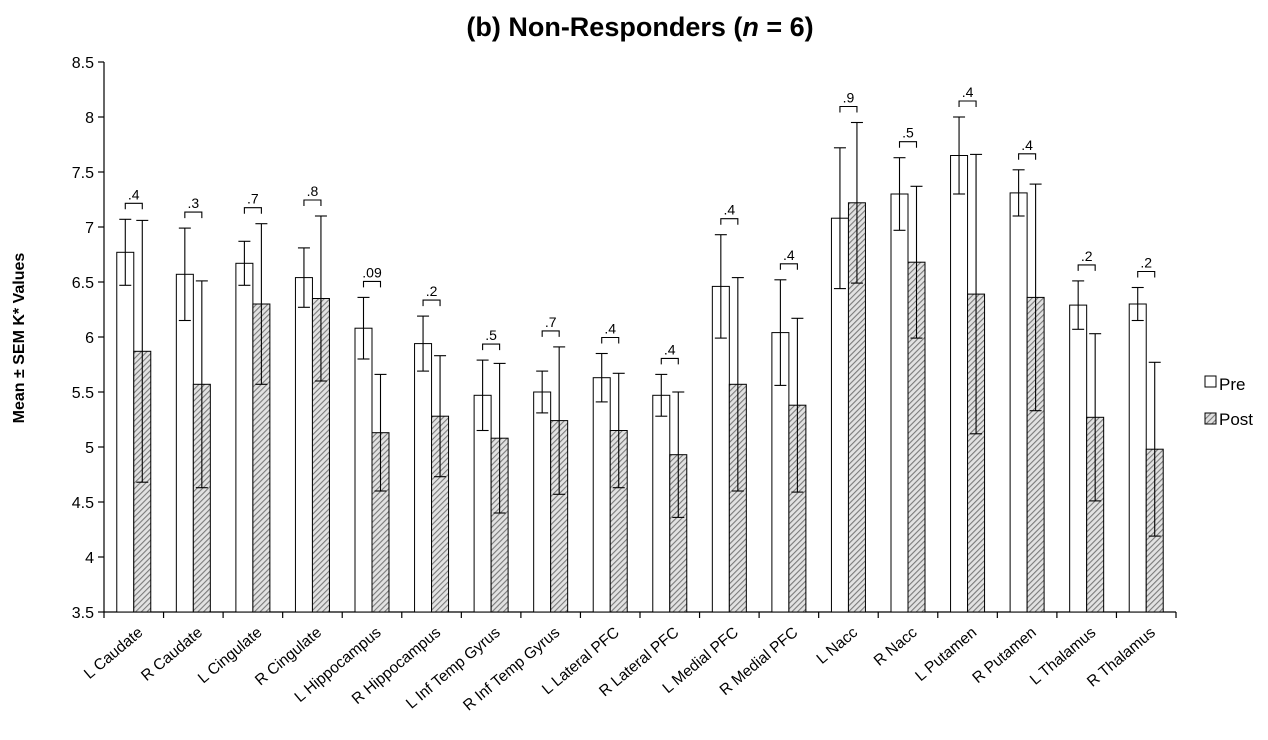 This screenshot has width=1268, height=740. I want to click on category-label: L Caudate, so click(113, 653).